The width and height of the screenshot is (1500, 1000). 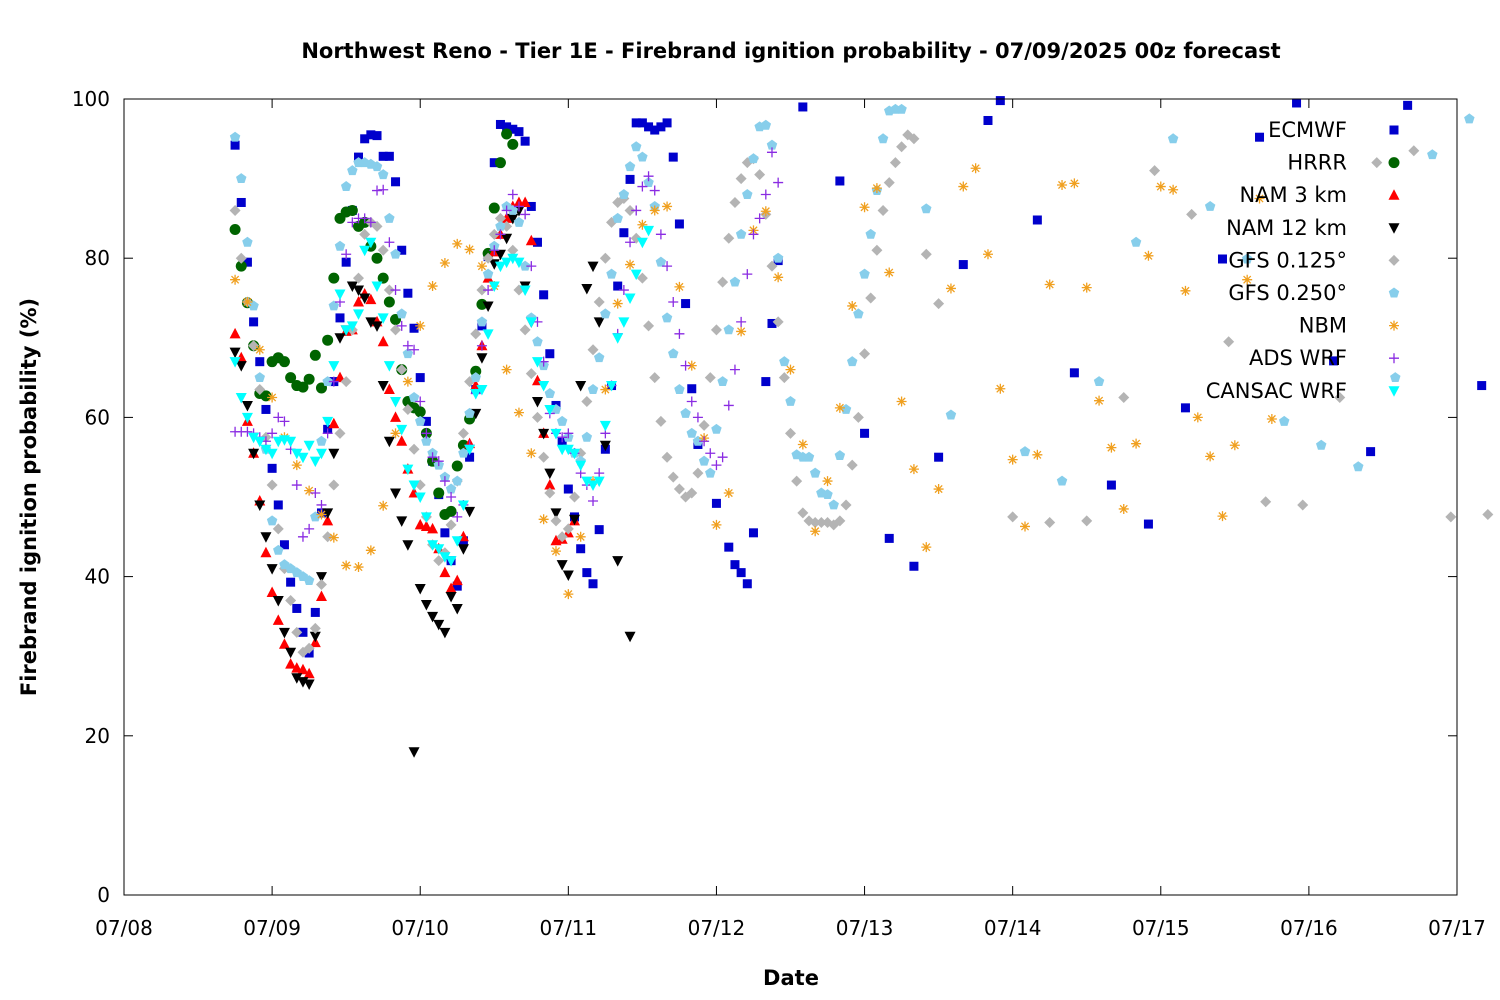 I want to click on legend-label: NBM, so click(x=1323, y=326).